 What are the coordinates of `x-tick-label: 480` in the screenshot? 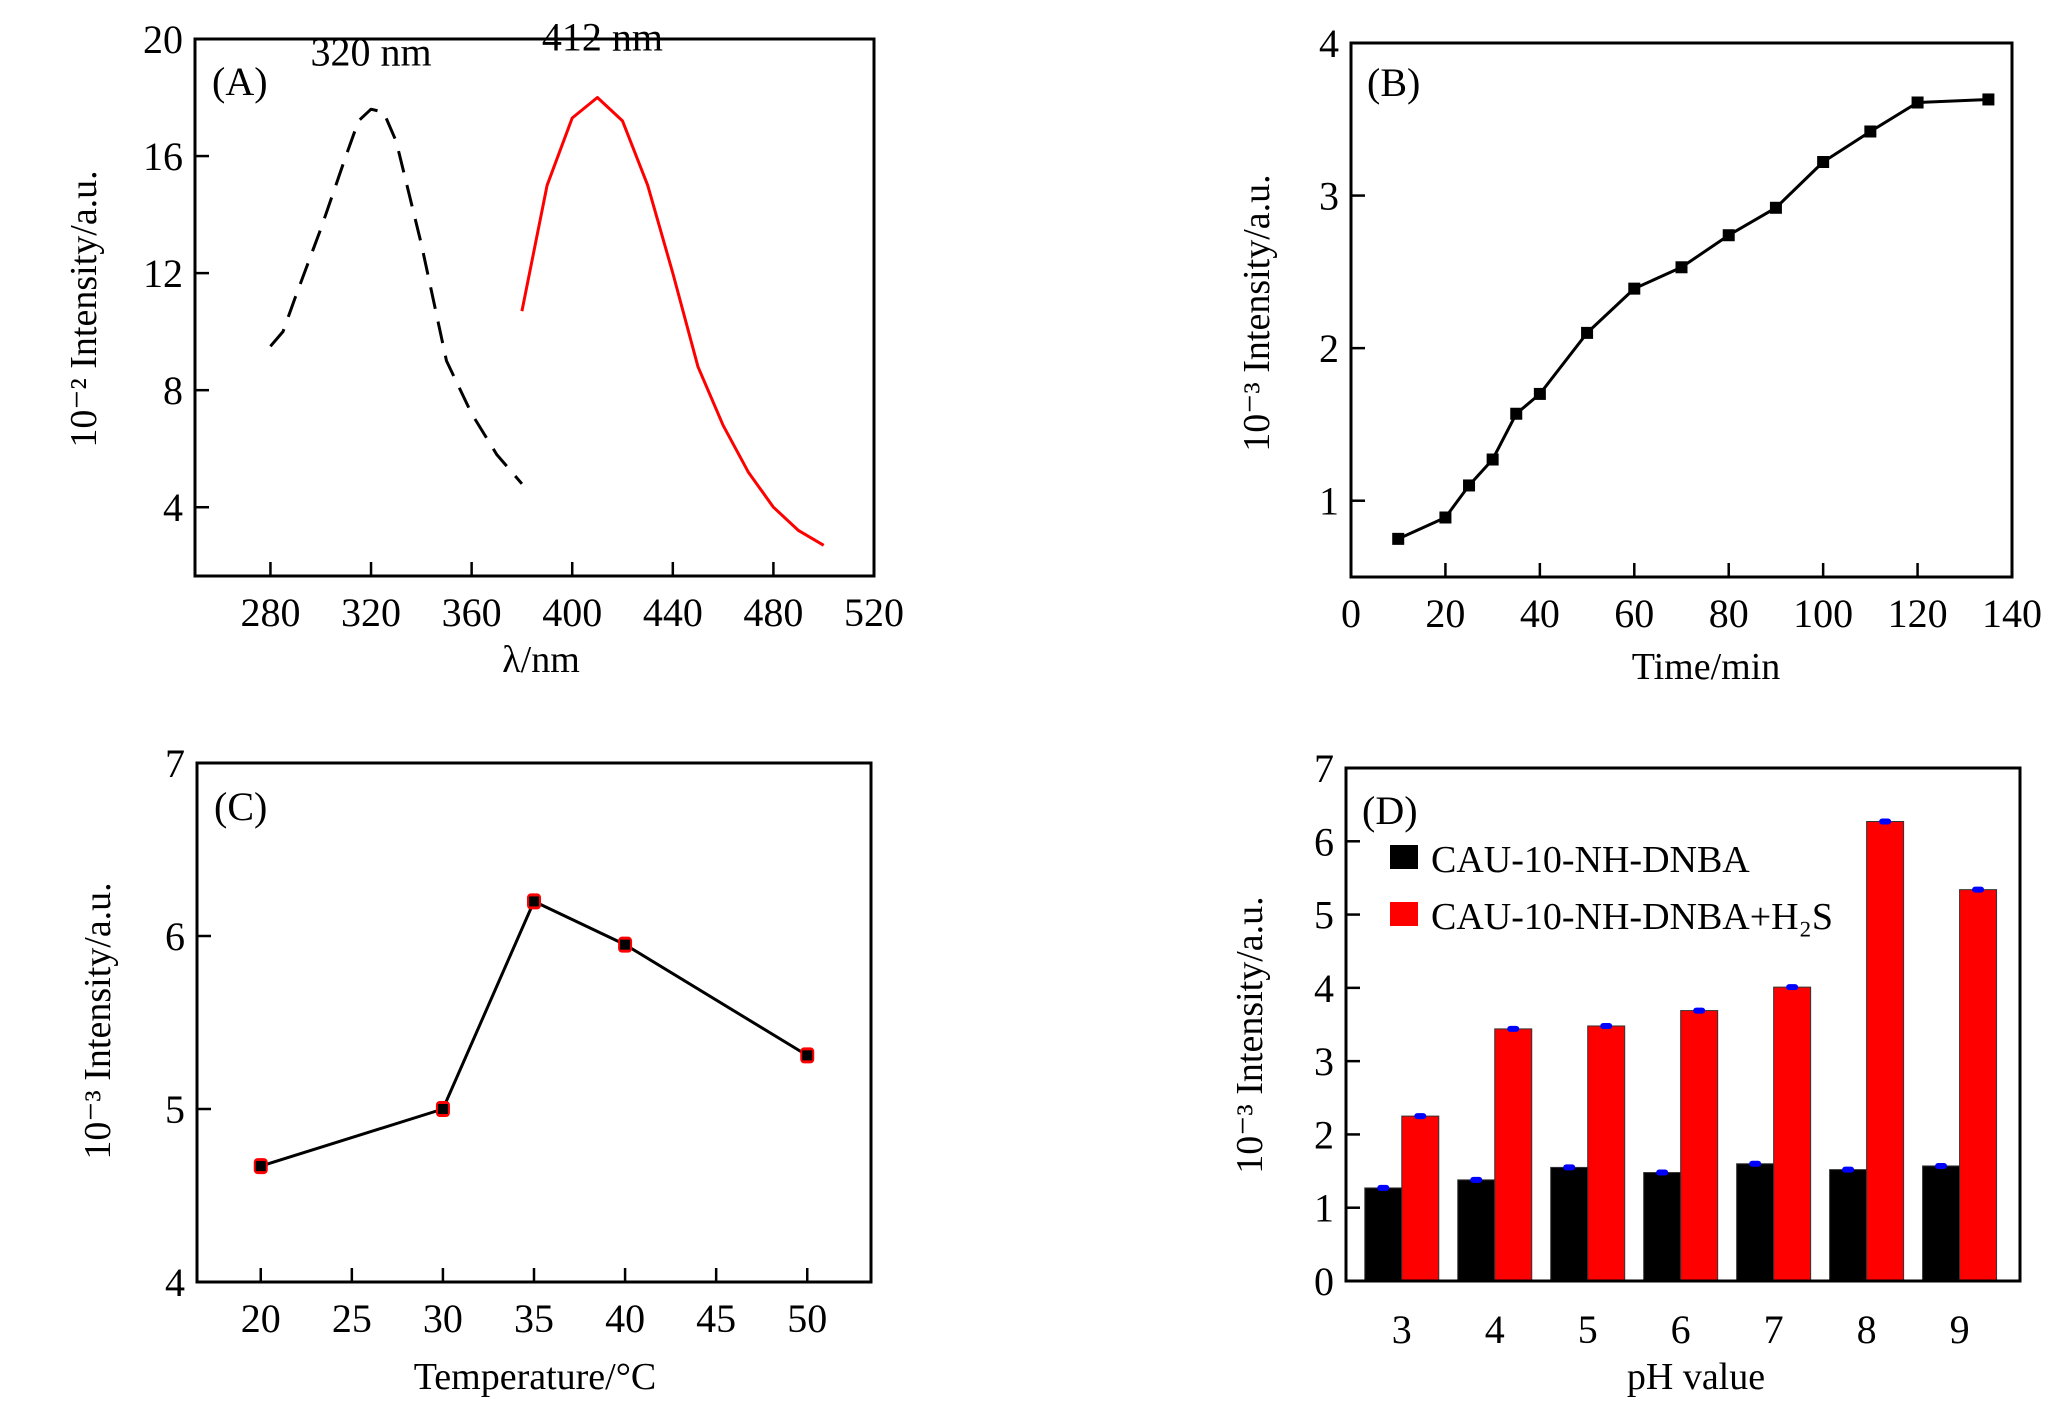 It's located at (773, 612).